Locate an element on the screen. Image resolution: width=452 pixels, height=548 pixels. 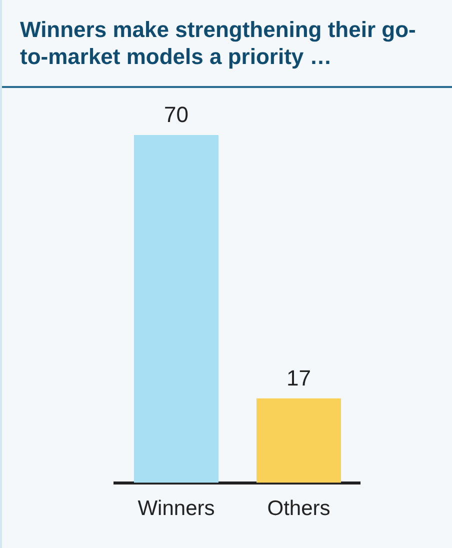
data-label: 70 is located at coordinates (176, 115).